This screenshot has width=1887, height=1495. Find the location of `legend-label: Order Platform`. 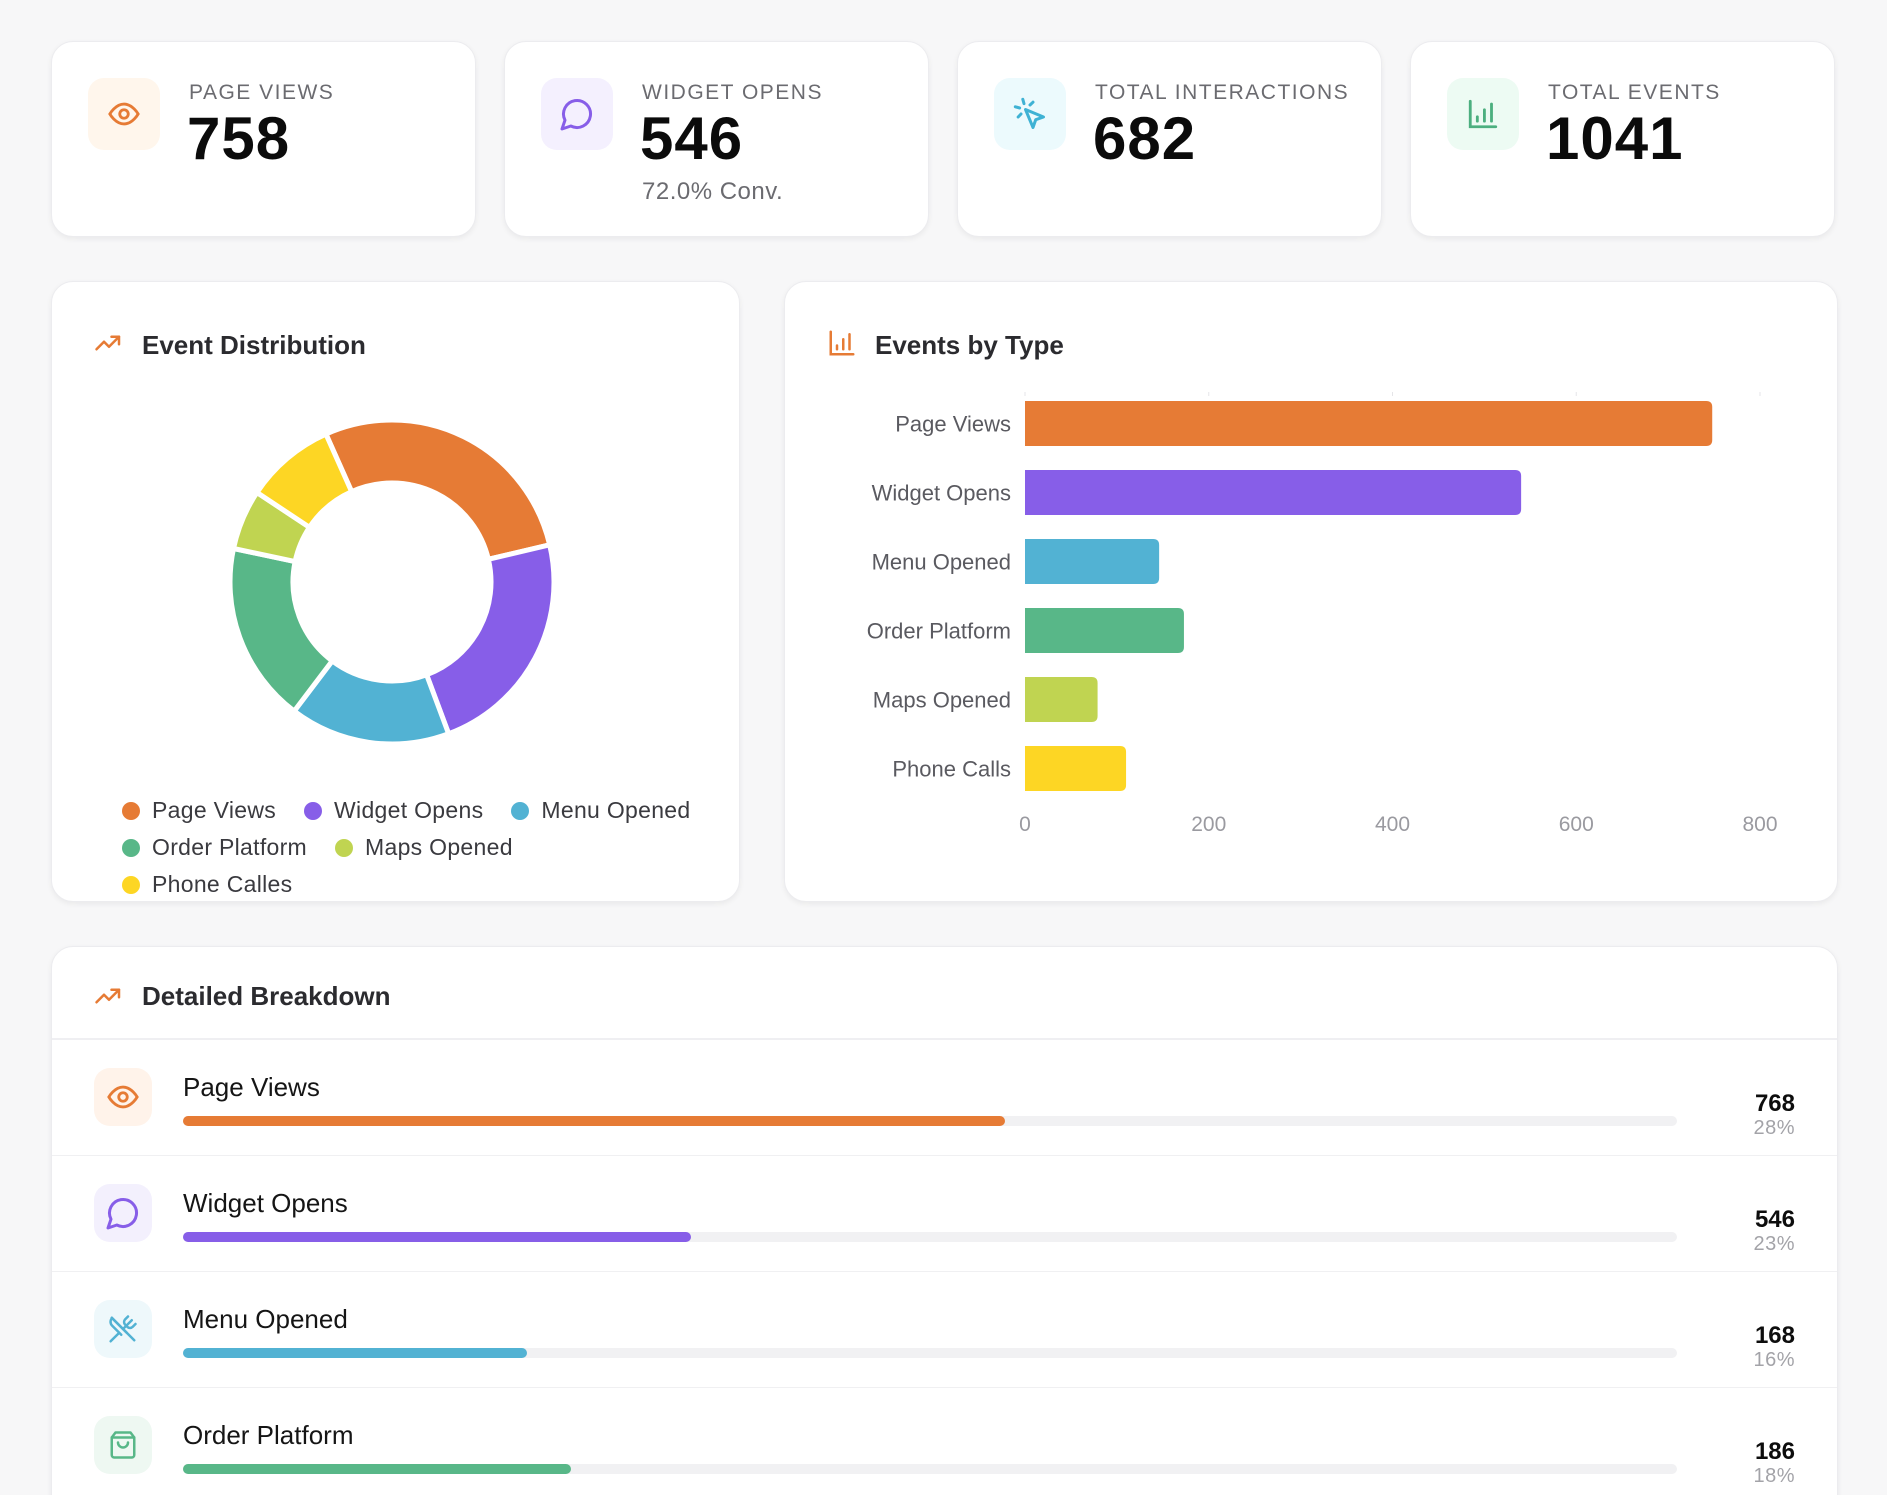

legend-label: Order Platform is located at coordinates (230, 847).